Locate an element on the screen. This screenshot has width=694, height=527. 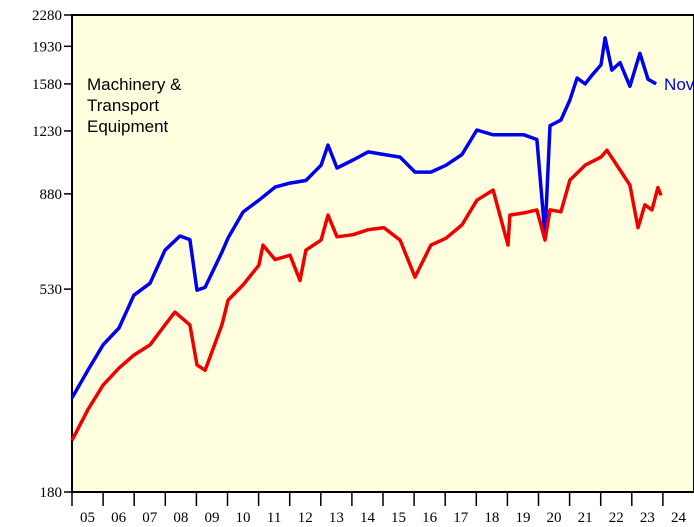
x-tick-label: 23 is located at coordinates (647, 518).